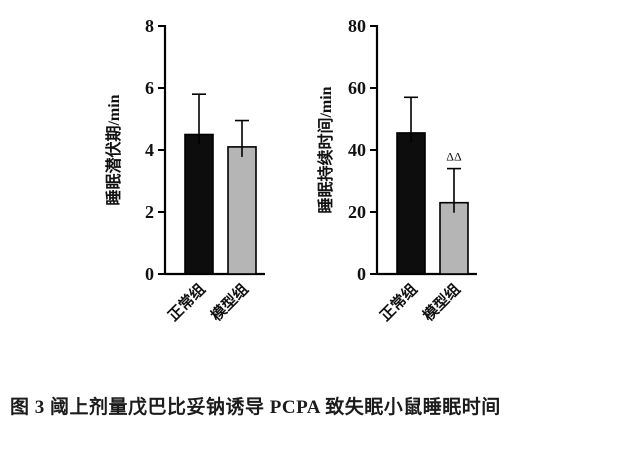 The width and height of the screenshot is (630, 458). Describe the element at coordinates (357, 88) in the screenshot. I see `y-tick-label: 60` at that location.